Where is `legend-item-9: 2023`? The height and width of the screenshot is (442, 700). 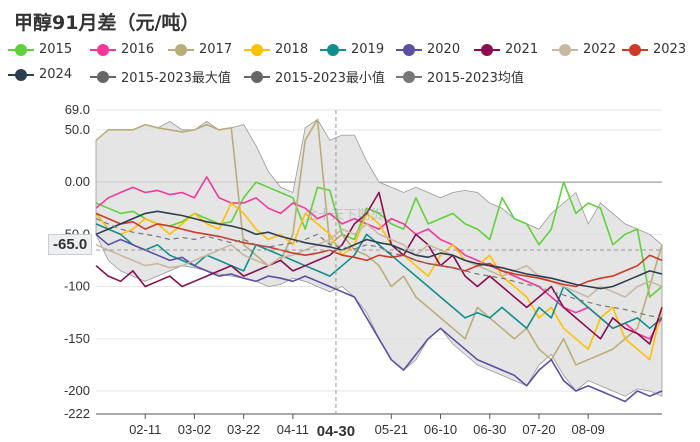 legend-item-9: 2023 is located at coordinates (654, 49).